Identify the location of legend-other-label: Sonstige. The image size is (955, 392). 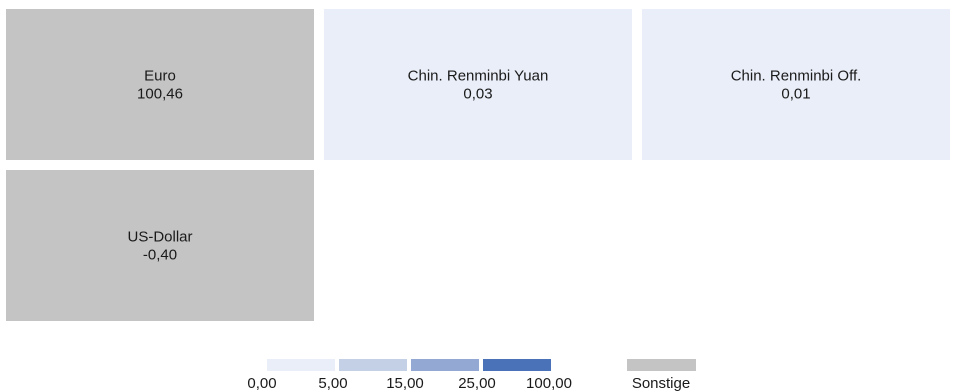
(661, 383).